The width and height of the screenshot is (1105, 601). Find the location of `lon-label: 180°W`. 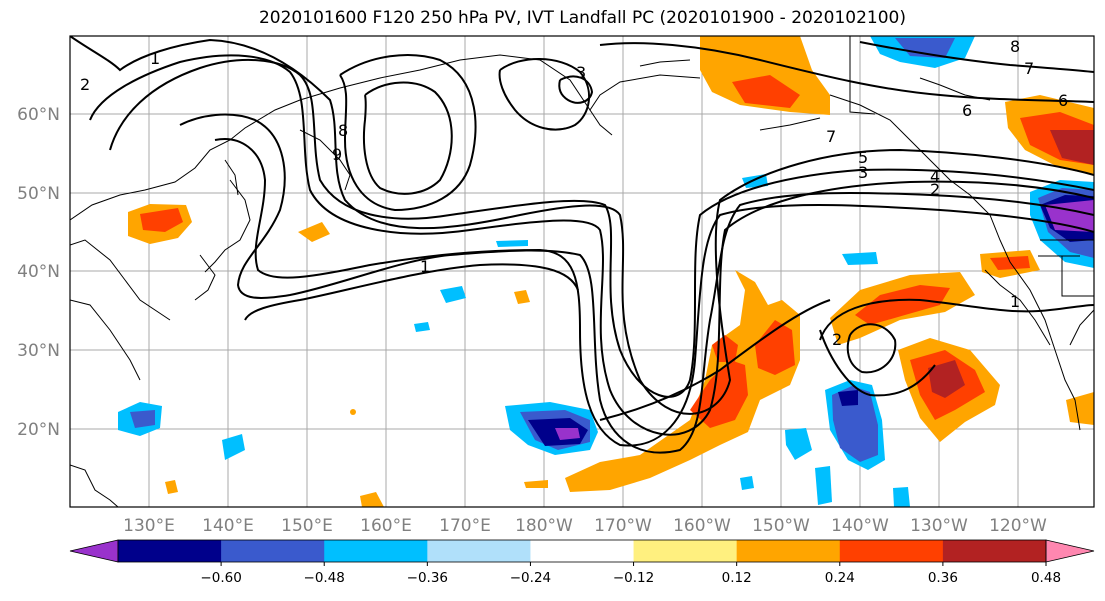

lon-label: 180°W is located at coordinates (544, 526).